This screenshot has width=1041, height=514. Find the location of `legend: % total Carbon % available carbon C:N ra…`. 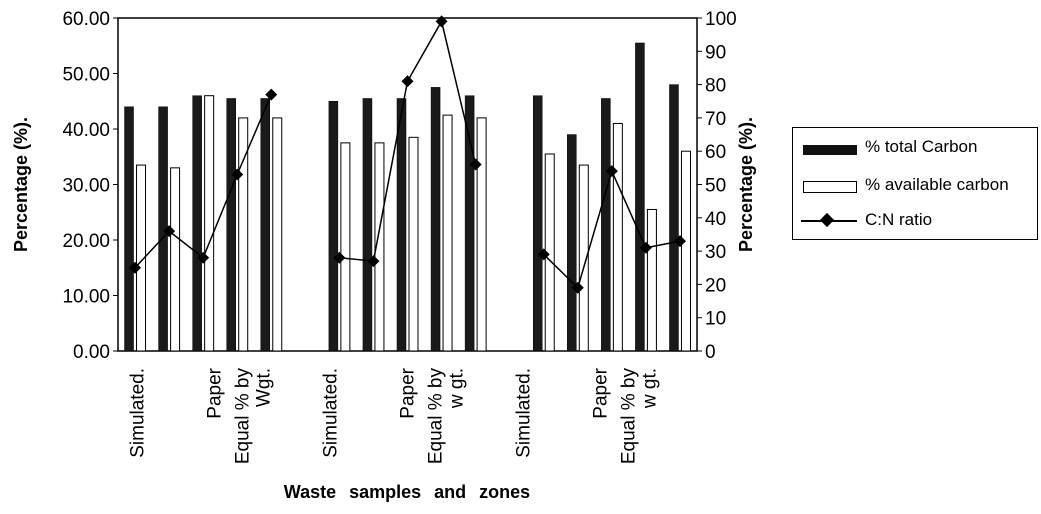

legend: % total Carbon % available carbon C:N ra… is located at coordinates (915, 183).